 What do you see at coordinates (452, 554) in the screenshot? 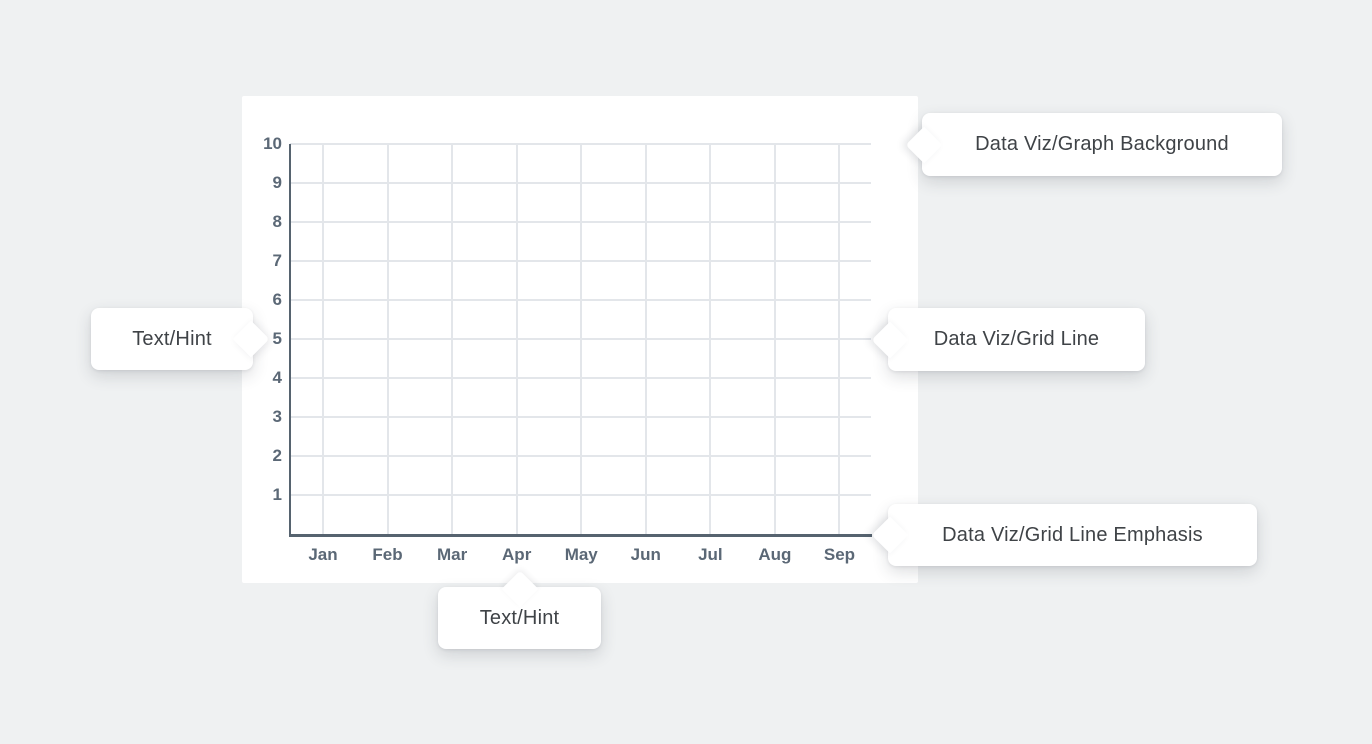
I see `x-tick-label: Mar` at bounding box center [452, 554].